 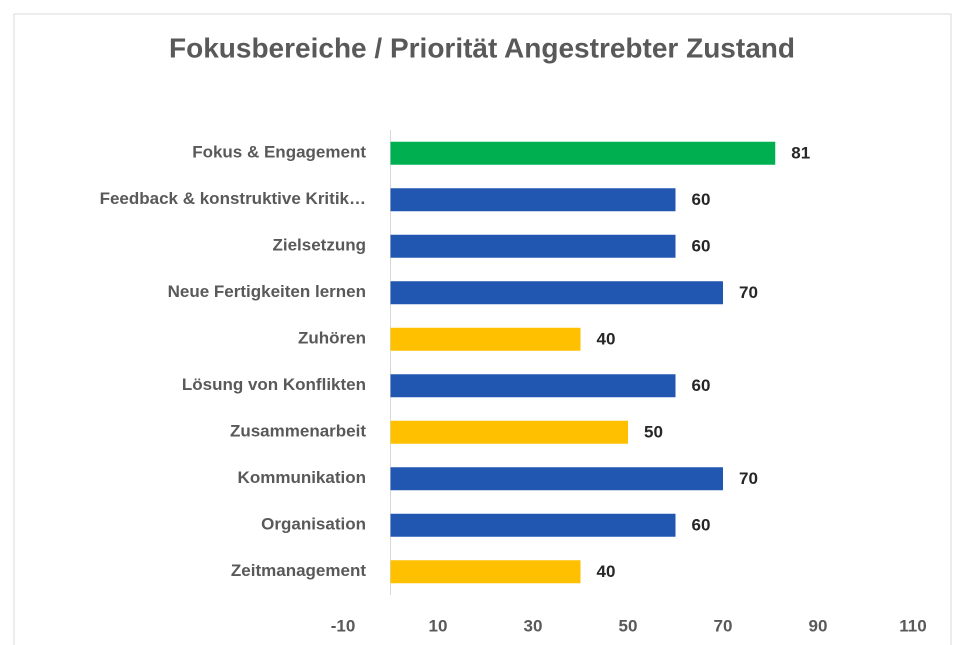 What do you see at coordinates (343, 625) in the screenshot?
I see `x-tick-label: -10` at bounding box center [343, 625].